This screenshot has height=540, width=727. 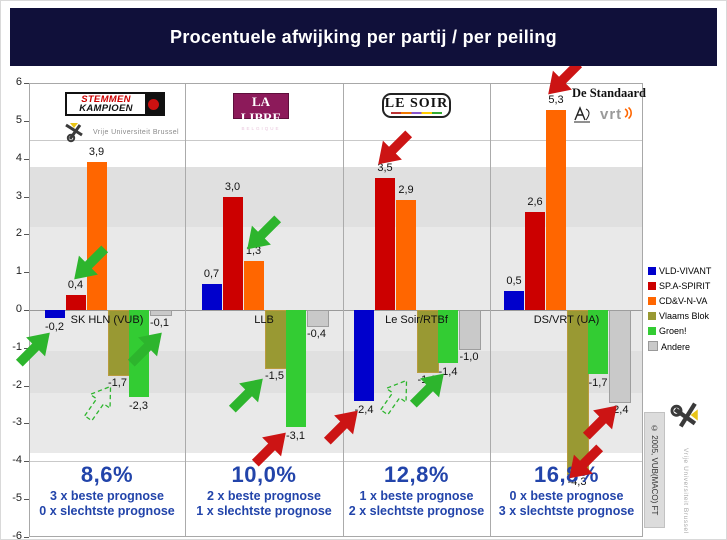 What do you see at coordinates (654, 470) in the screenshot?
I see `copyright-strip: © 2005, VUB(MACO) FT` at bounding box center [654, 470].